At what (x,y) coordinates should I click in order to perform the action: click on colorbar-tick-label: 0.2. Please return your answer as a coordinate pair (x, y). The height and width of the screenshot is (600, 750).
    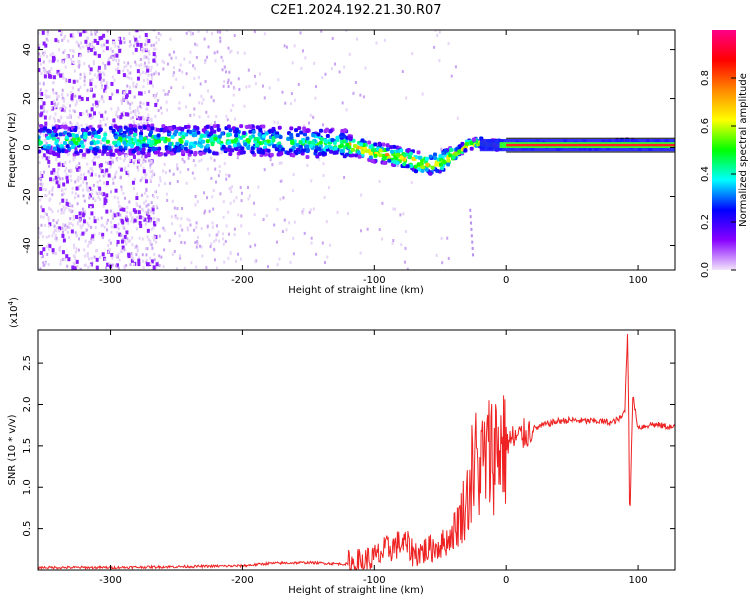
    Looking at the image, I should click on (705, 222).